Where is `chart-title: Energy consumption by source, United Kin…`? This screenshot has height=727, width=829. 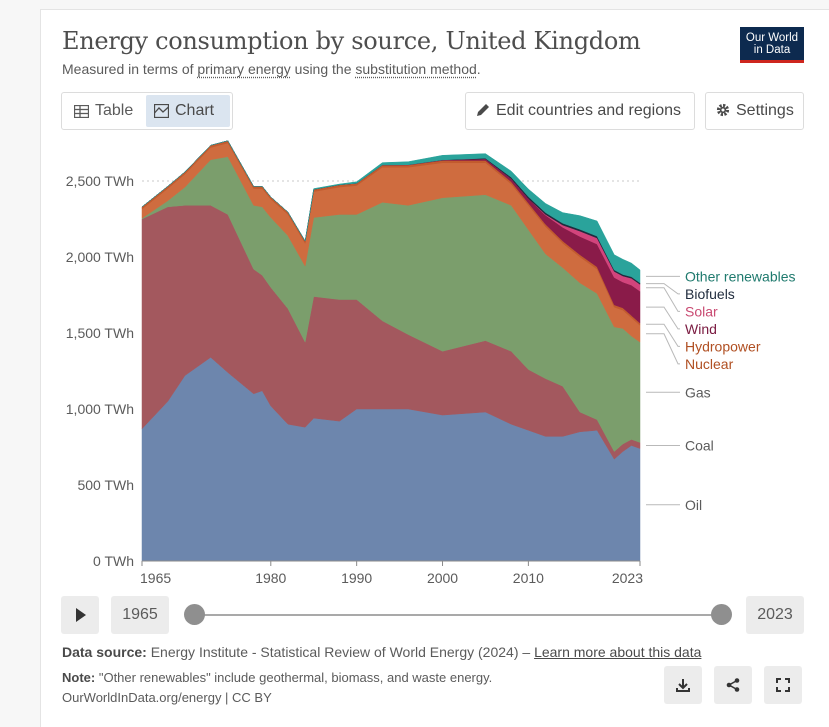
chart-title: Energy consumption by source, United Kin… is located at coordinates (351, 41).